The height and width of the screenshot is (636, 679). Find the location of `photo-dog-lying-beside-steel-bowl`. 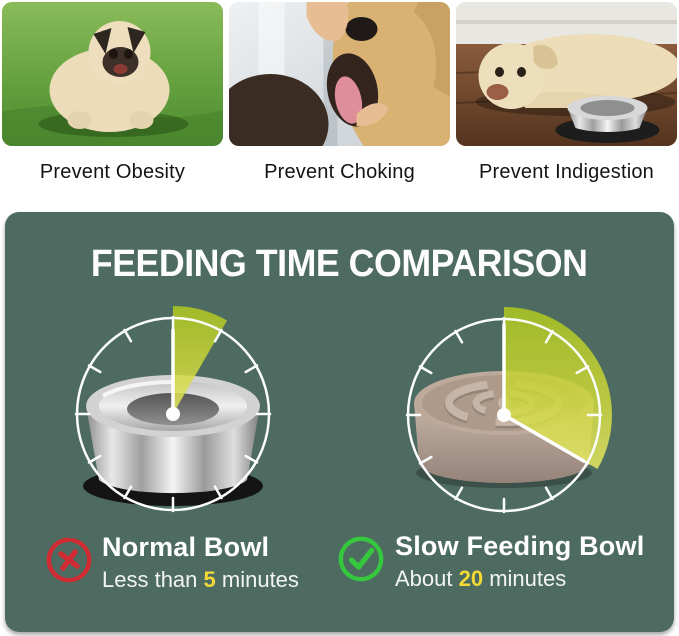

photo-dog-lying-beside-steel-bowl is located at coordinates (566, 74).